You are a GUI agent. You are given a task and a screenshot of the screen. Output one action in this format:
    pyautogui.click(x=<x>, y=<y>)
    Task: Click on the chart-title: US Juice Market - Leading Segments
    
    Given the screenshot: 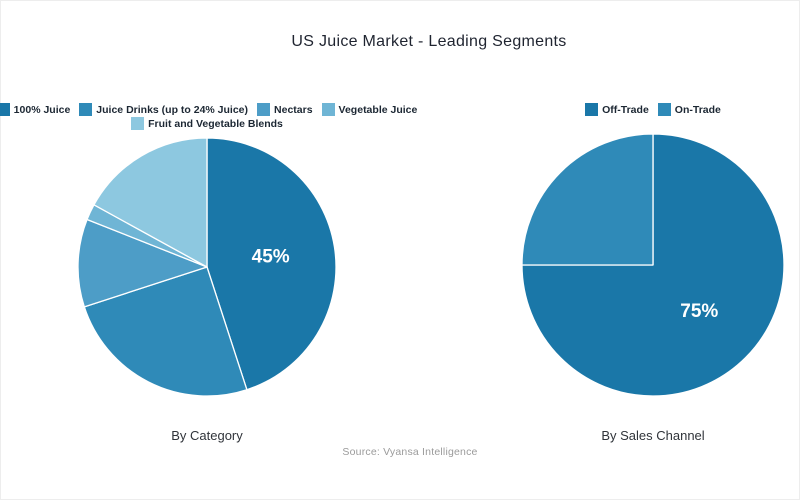 What is the action you would take?
    pyautogui.click(x=429, y=41)
    